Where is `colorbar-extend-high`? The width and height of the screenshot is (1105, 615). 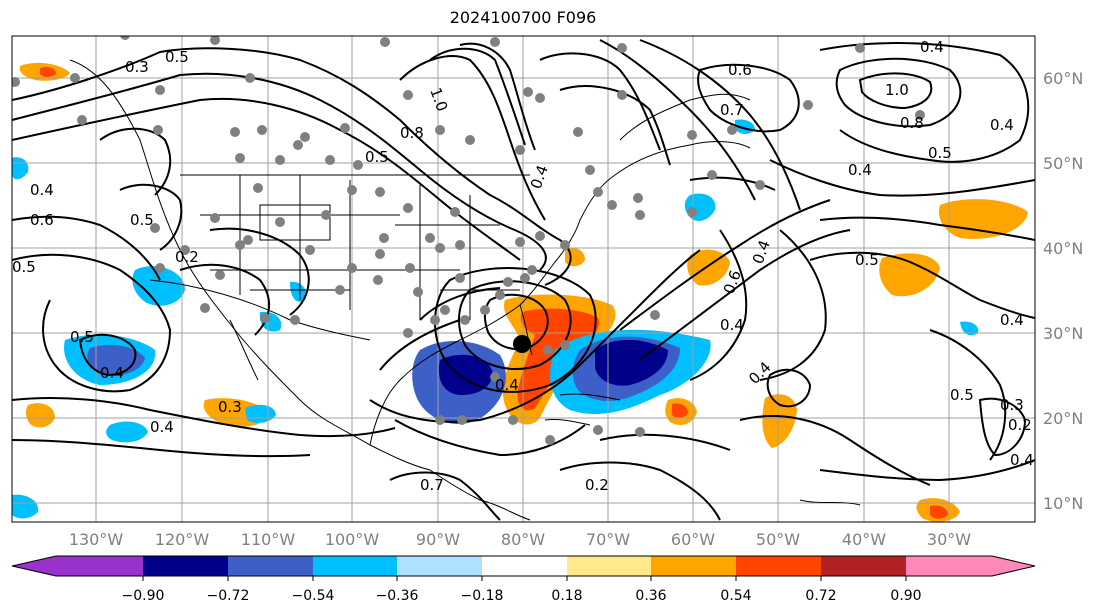 colorbar-extend-high is located at coordinates (1013, 566).